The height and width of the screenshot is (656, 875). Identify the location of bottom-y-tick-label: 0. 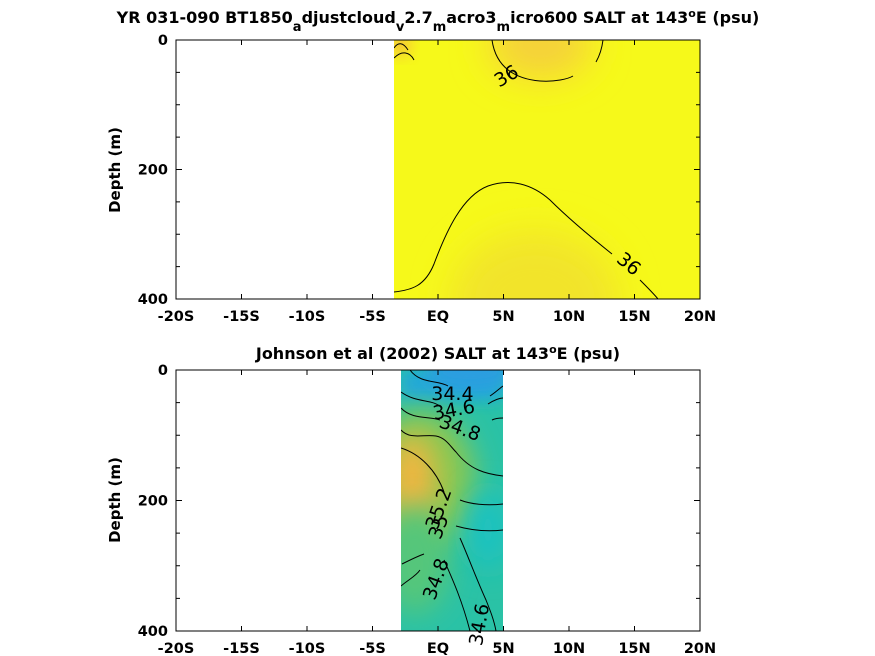
(163, 371).